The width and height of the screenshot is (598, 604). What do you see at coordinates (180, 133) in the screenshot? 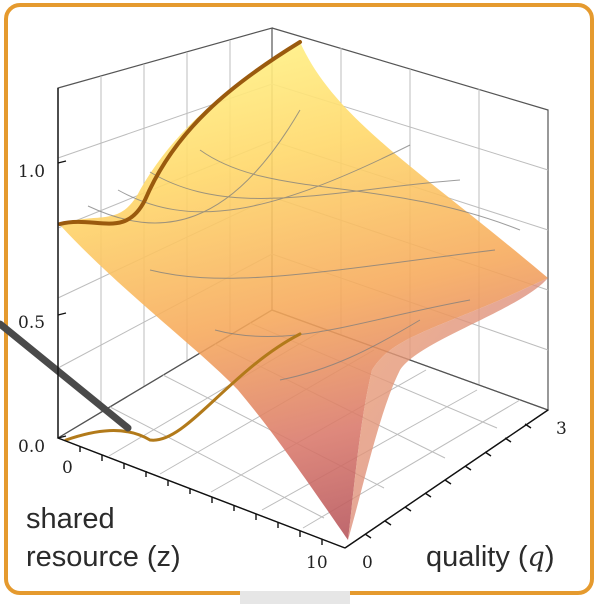
I see `curve-q3` at bounding box center [180, 133].